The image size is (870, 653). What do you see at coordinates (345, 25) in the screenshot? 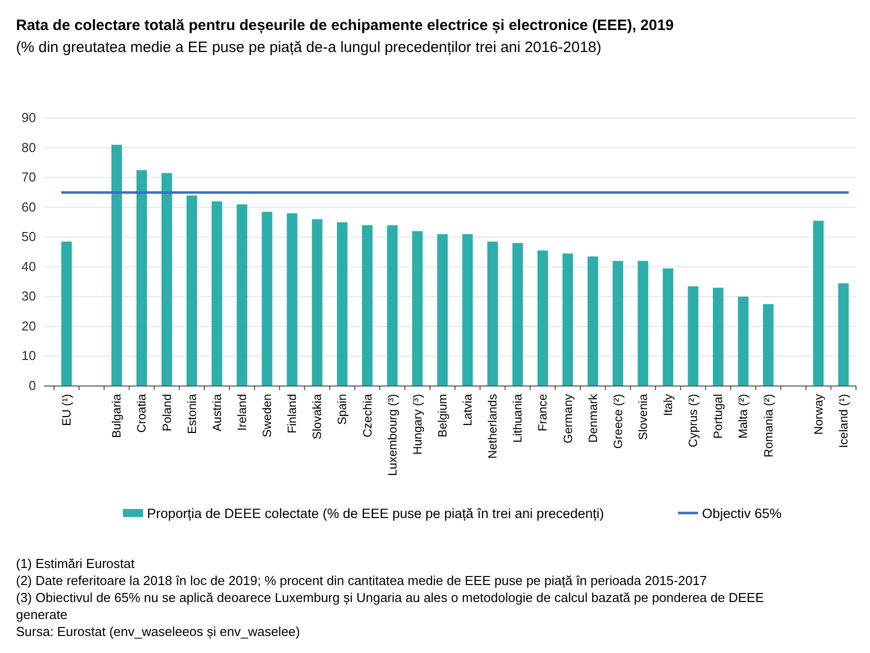
I see `chart-title: Rata de colectare totală pentru deșeurile de echipamente electrice și electronice (EEE), 2019` at bounding box center [345, 25].